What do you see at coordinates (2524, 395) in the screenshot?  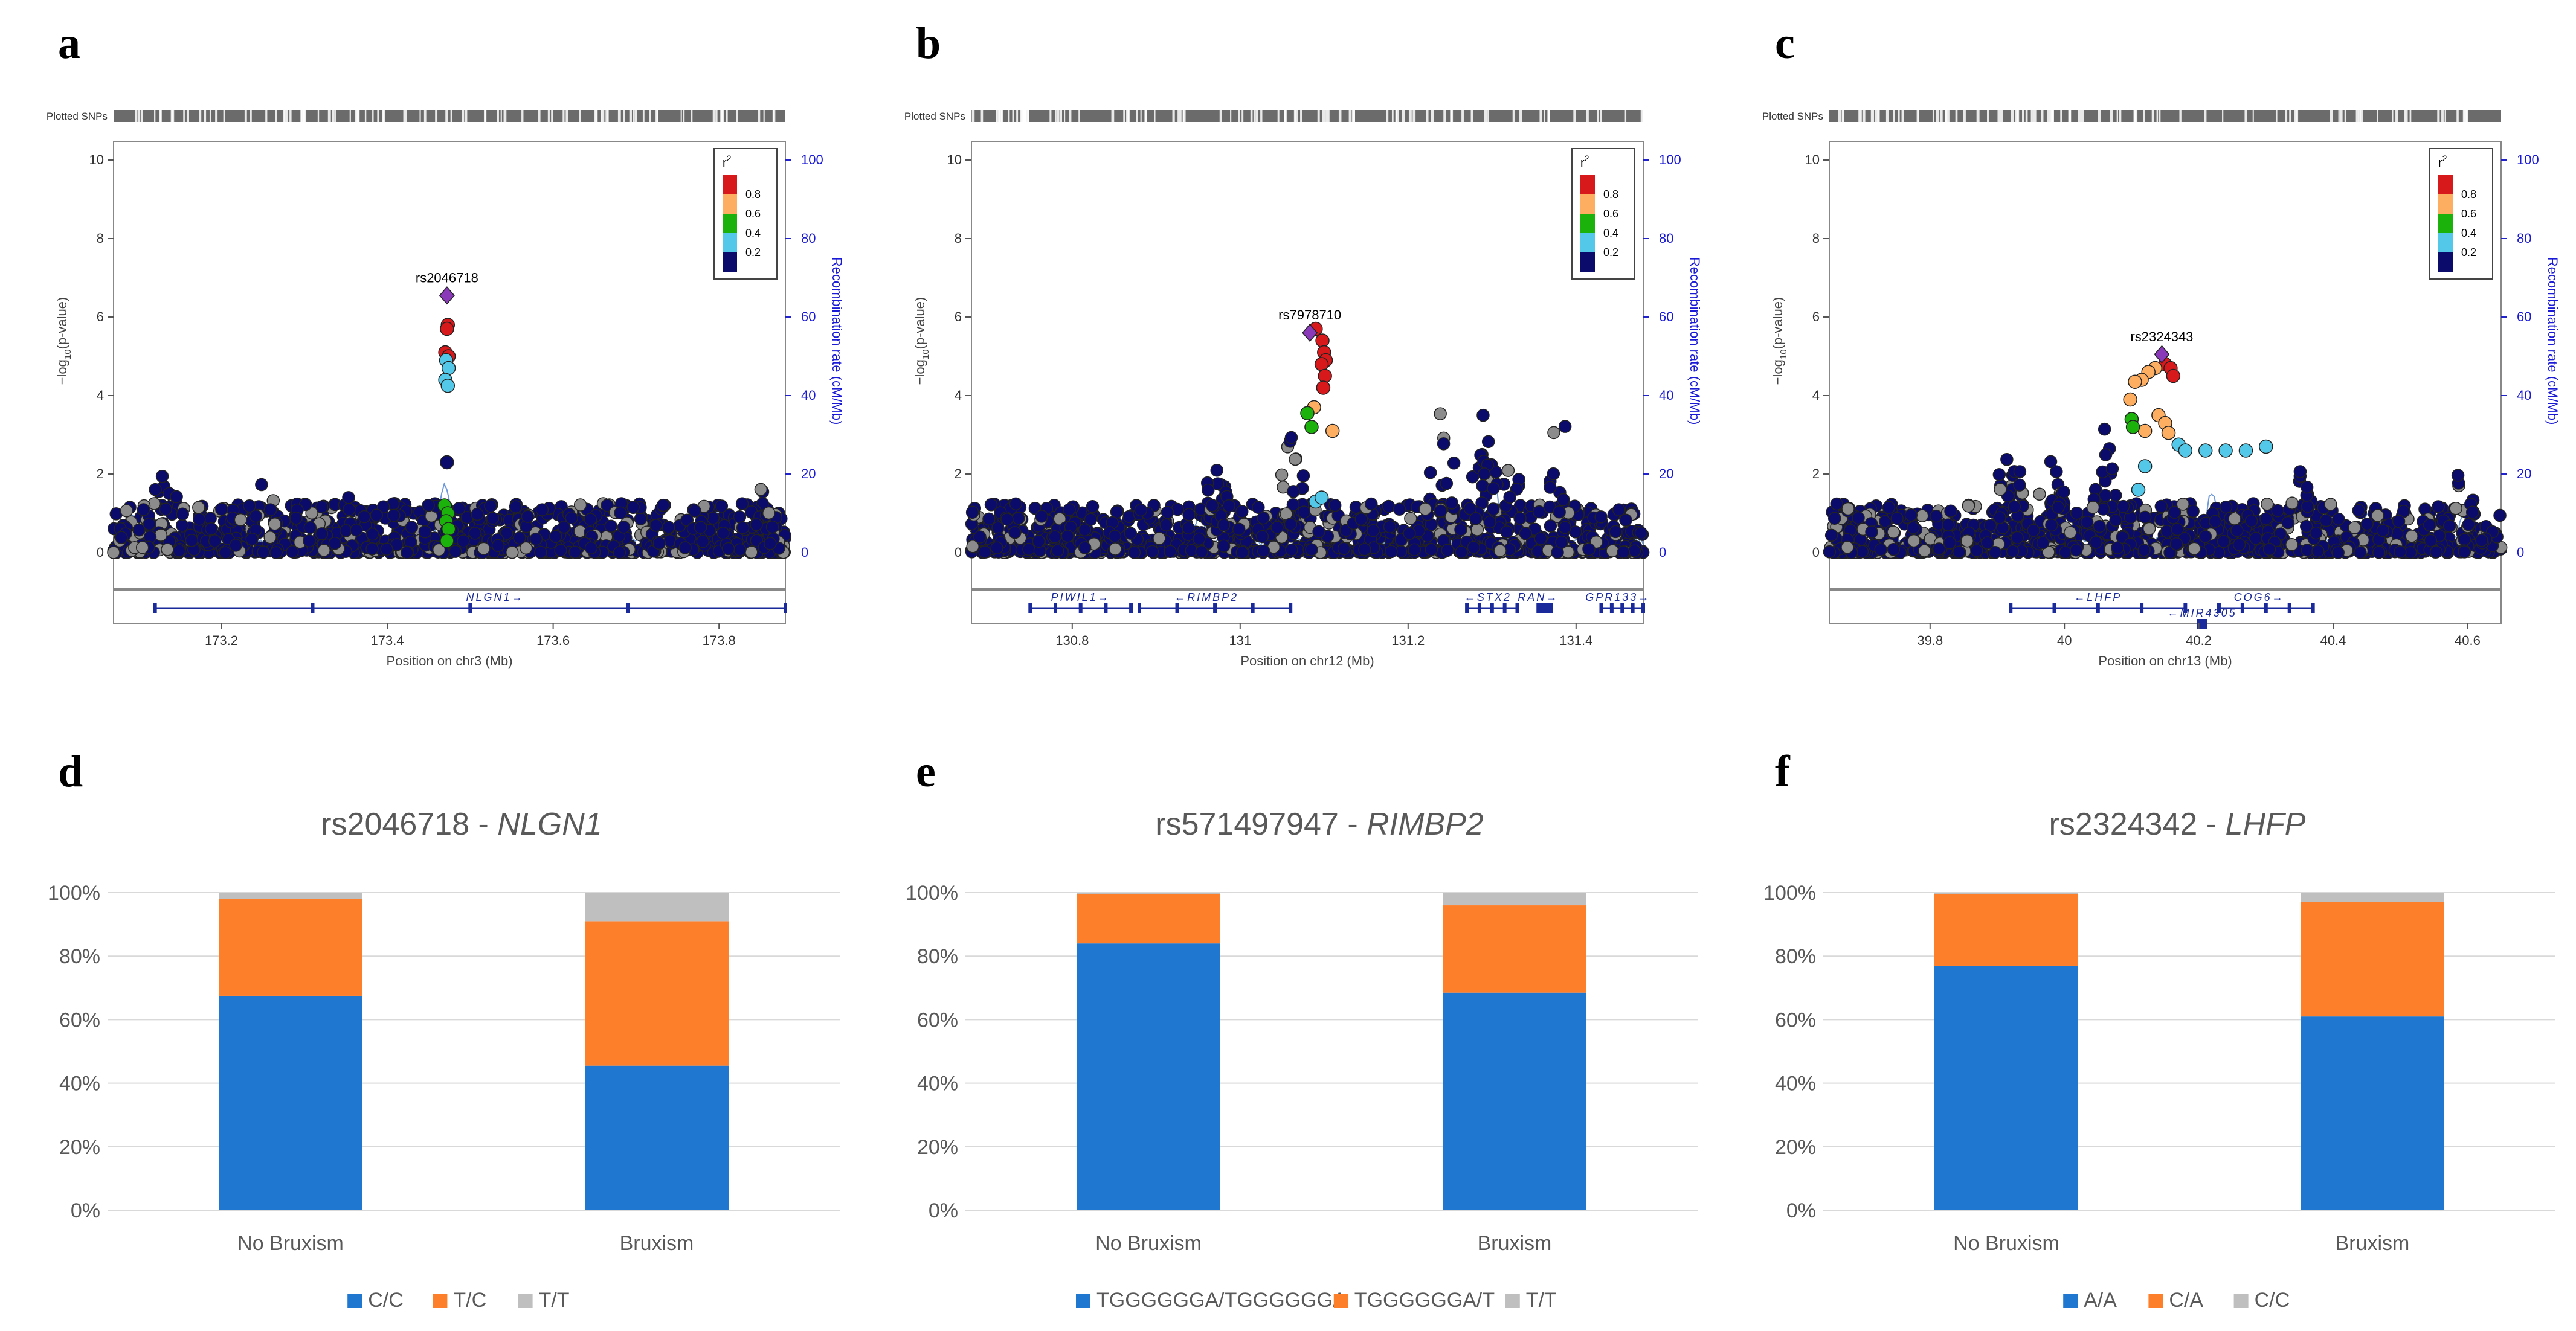 I see `y2-tick-label: 40` at bounding box center [2524, 395].